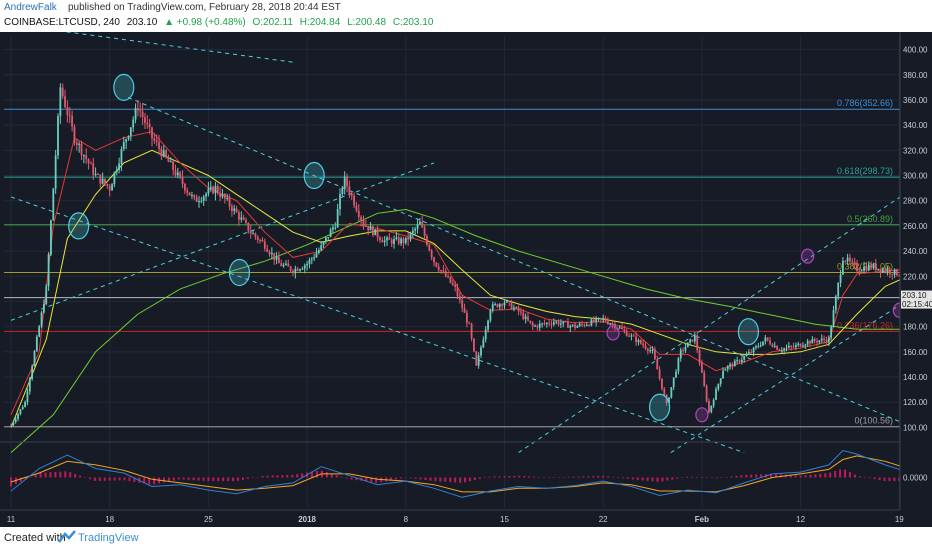 The height and width of the screenshot is (550, 932). I want to click on price-tick-label: 260.00, so click(915, 226).